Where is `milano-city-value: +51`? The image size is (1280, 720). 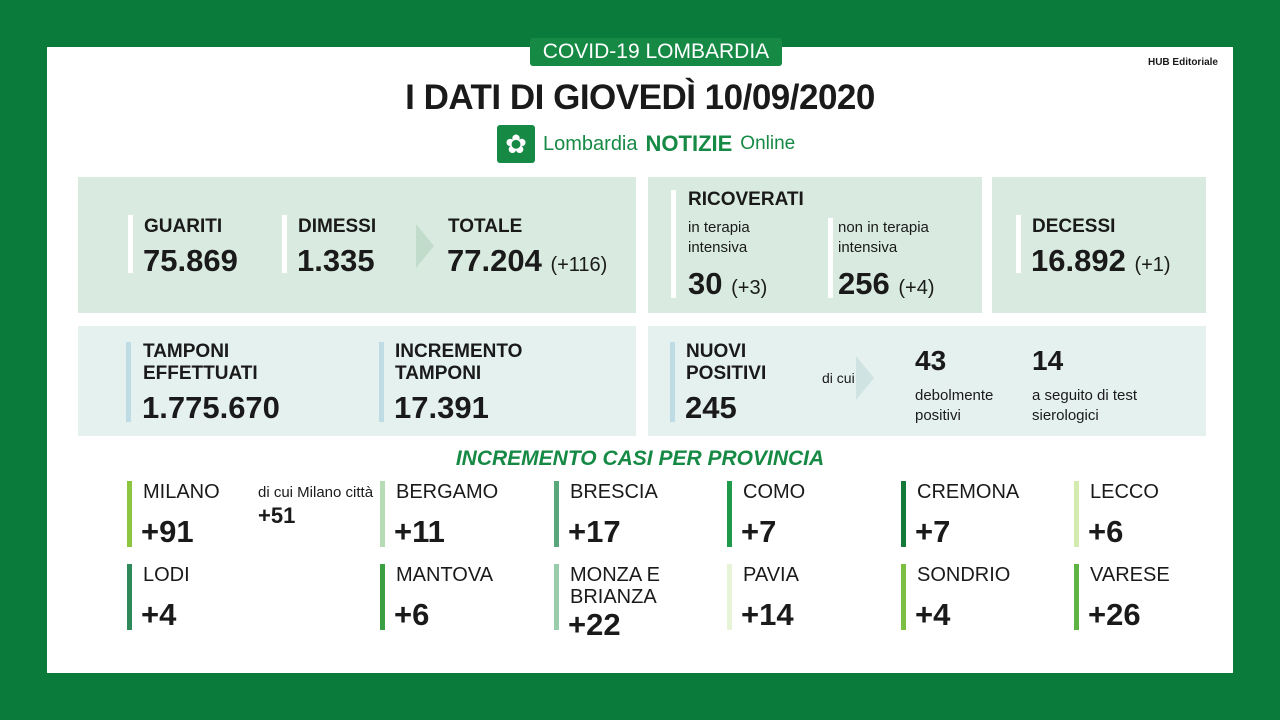 milano-city-value: +51 is located at coordinates (277, 515).